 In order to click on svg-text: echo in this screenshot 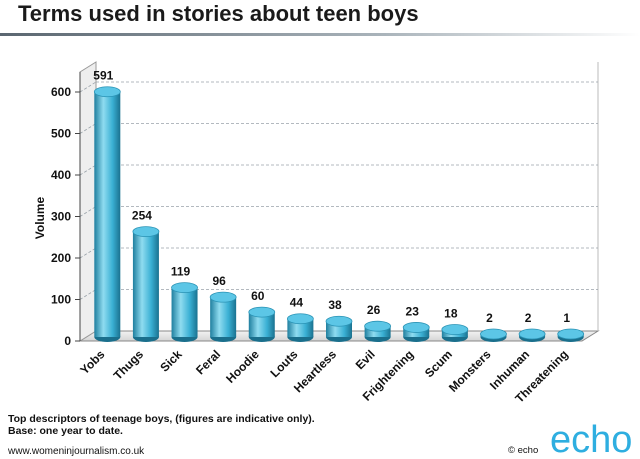, I will do `click(591, 438)`.